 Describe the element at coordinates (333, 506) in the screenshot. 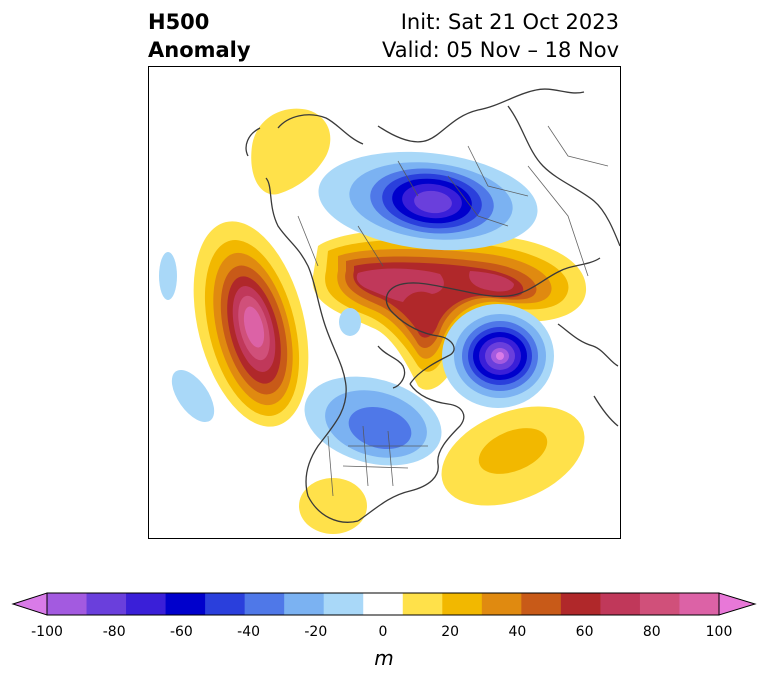

I see `ridge-mexico` at that location.